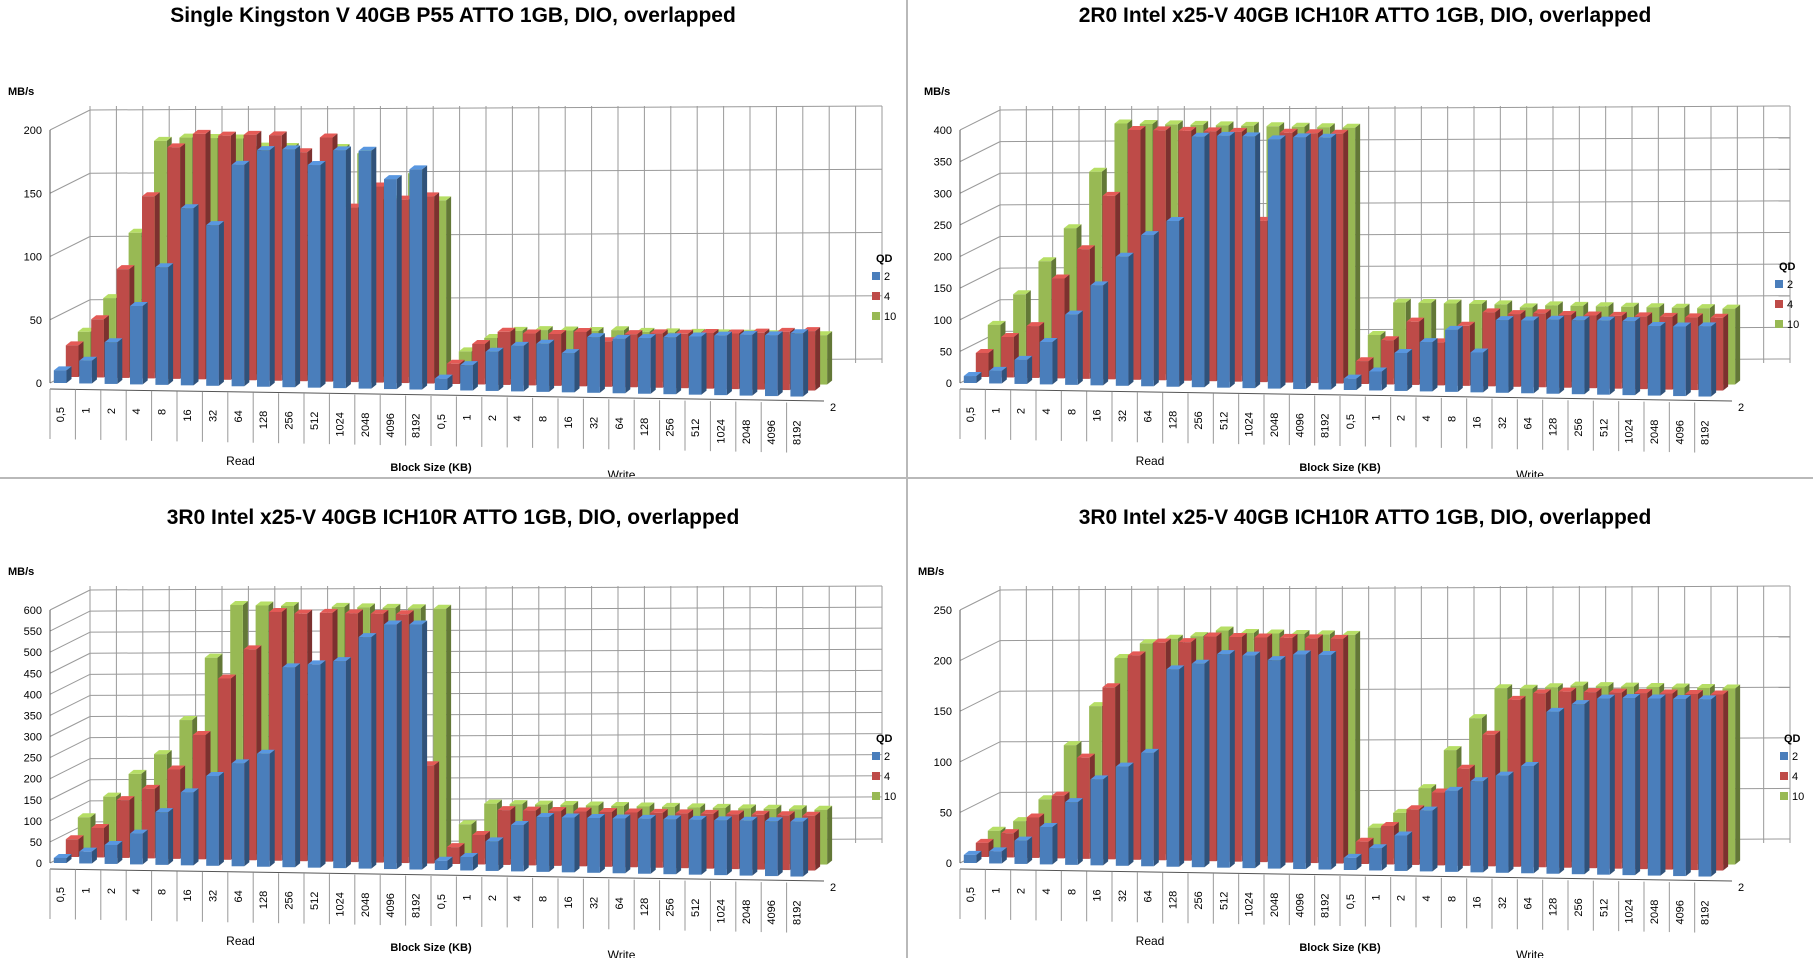 The image size is (1813, 958). What do you see at coordinates (1784, 756) in the screenshot?
I see `legend-swatch-qd2` at bounding box center [1784, 756].